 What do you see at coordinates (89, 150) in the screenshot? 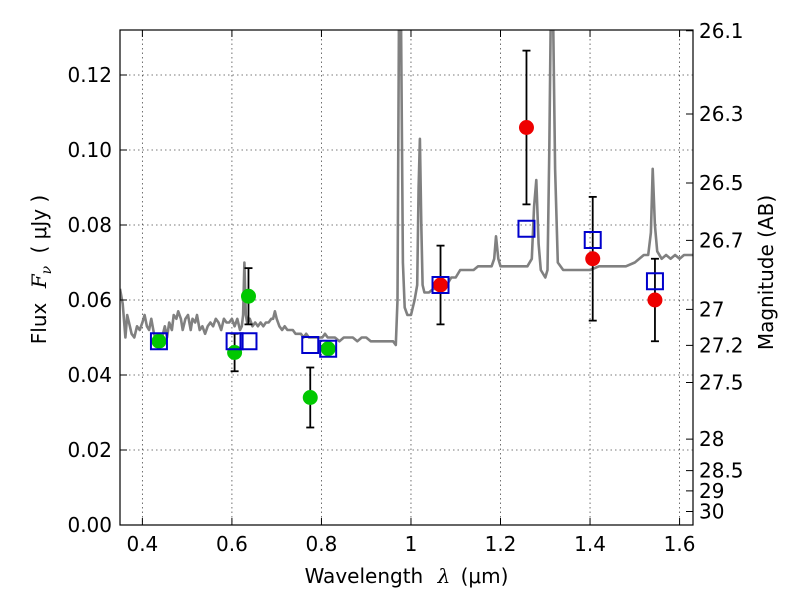
I see `y-tick-label-5: 0.10` at bounding box center [89, 150].